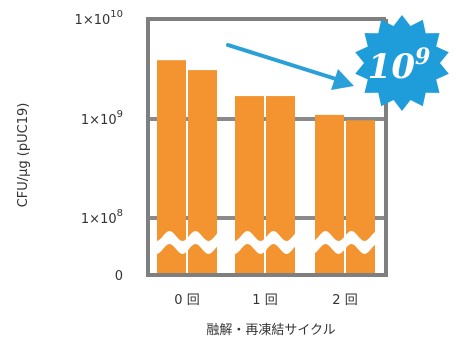  What do you see at coordinates (119, 276) in the screenshot?
I see `y-tick-label: 0` at bounding box center [119, 276].